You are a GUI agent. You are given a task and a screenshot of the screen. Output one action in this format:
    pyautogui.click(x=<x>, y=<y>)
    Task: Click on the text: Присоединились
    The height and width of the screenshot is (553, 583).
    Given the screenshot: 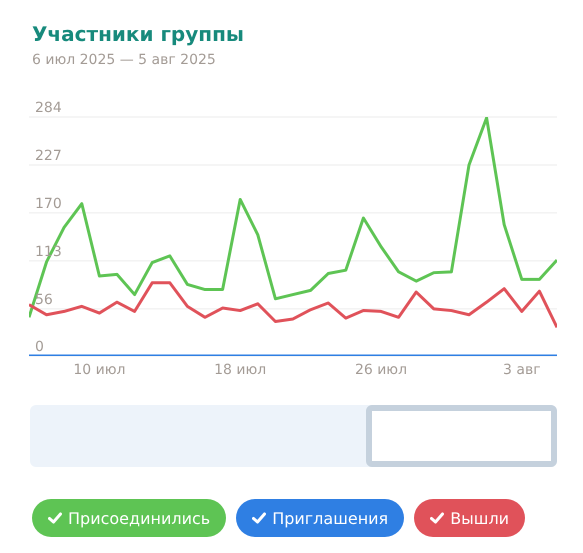 What is the action you would take?
    pyautogui.click(x=129, y=518)
    